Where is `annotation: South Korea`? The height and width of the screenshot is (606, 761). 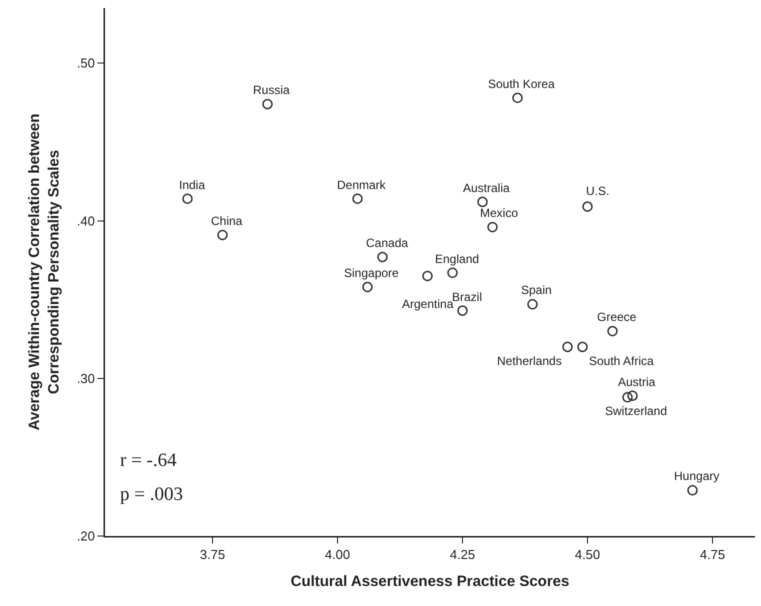
annotation: South Korea is located at coordinates (522, 84).